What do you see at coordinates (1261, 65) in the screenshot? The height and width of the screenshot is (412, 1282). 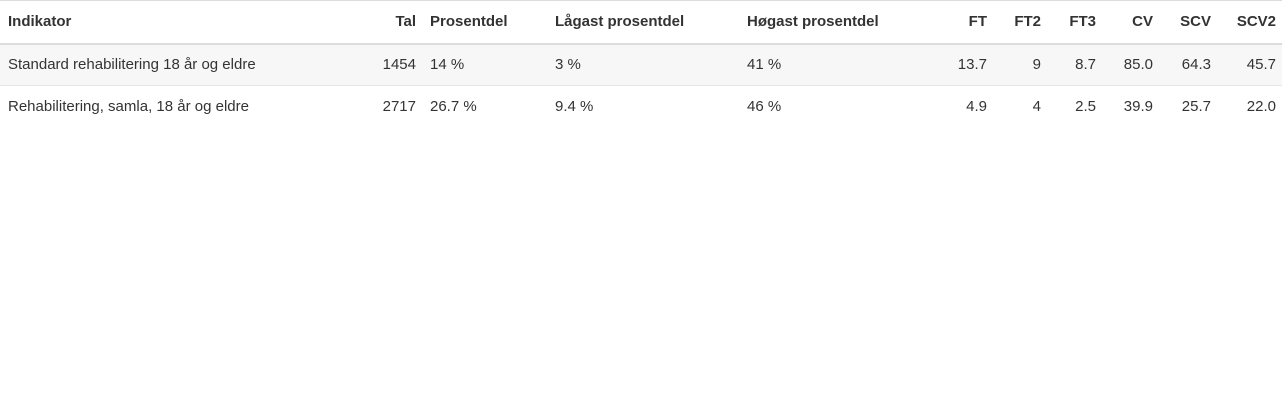 I see `cell-scv2: 45.7` at bounding box center [1261, 65].